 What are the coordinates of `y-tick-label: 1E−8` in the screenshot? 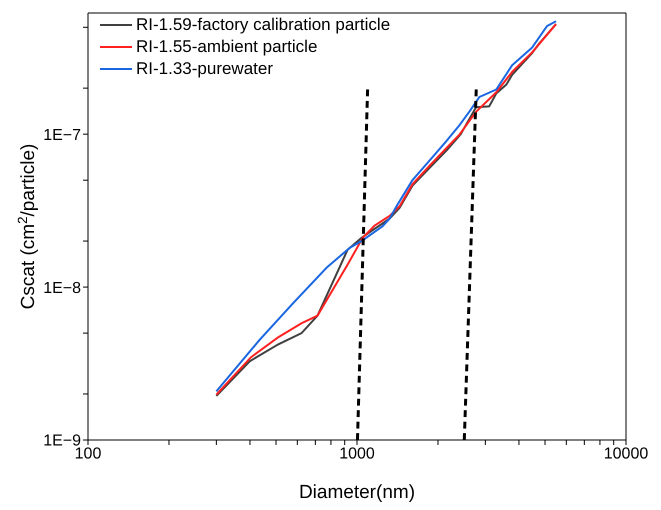 It's located at (62, 288).